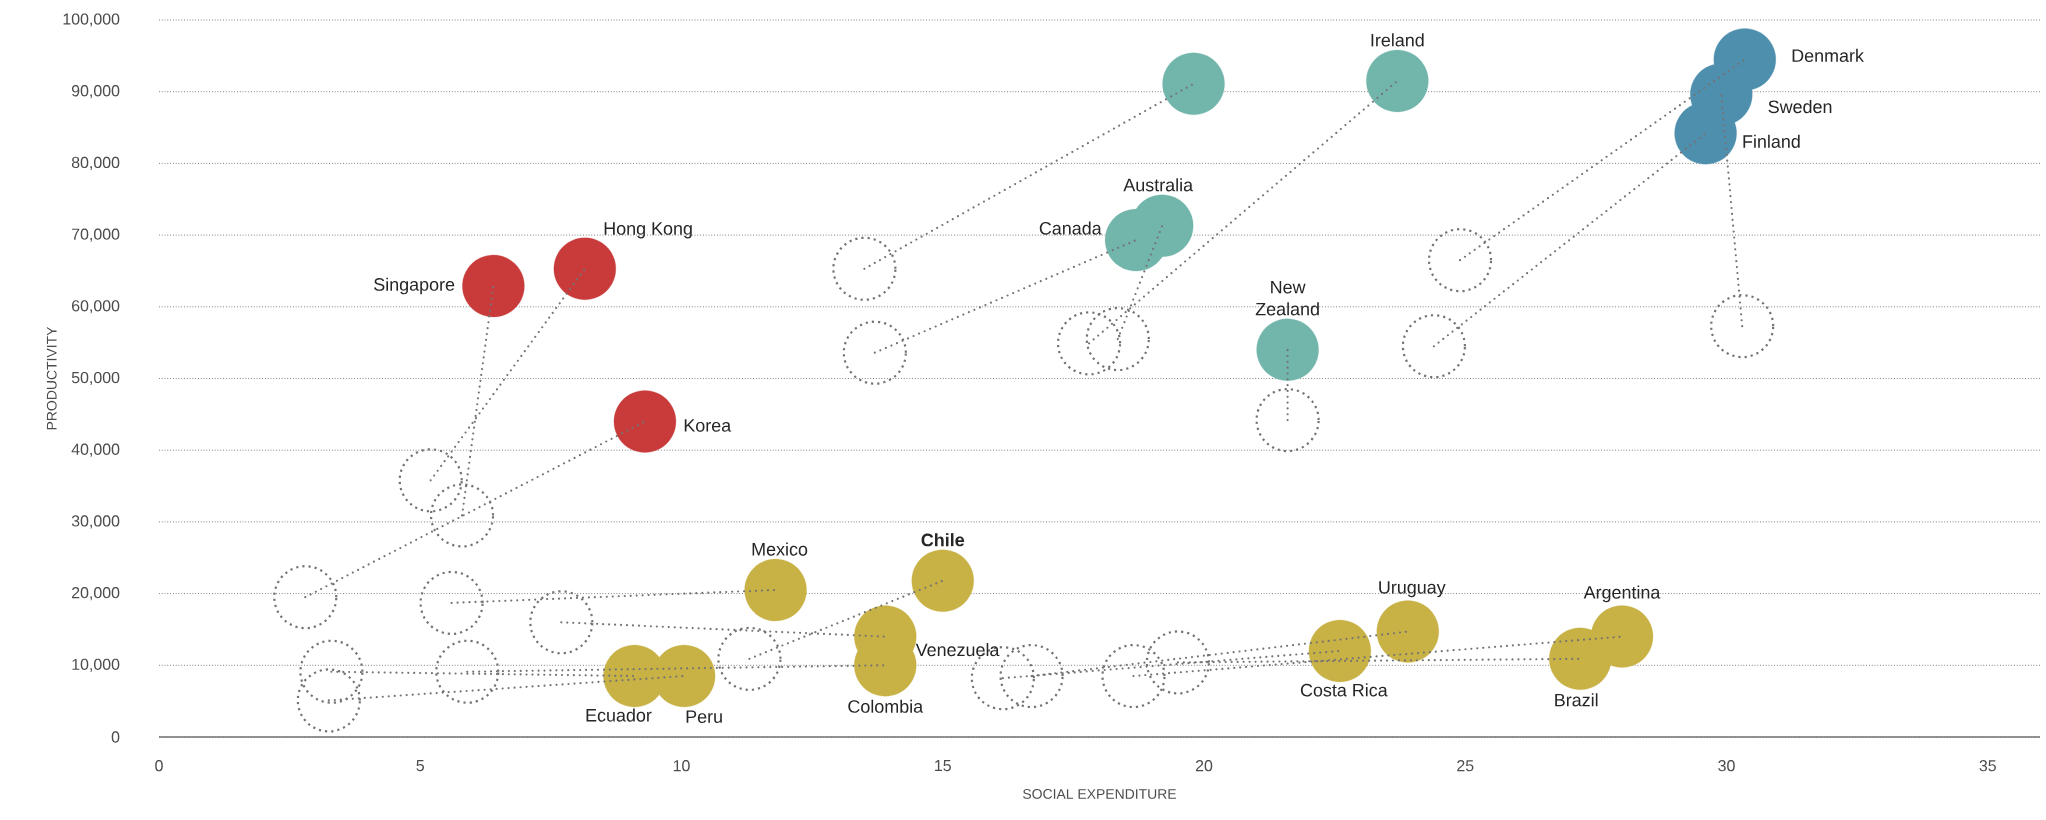 The width and height of the screenshot is (2046, 820). What do you see at coordinates (704, 716) in the screenshot?
I see `annotation: Peru` at bounding box center [704, 716].